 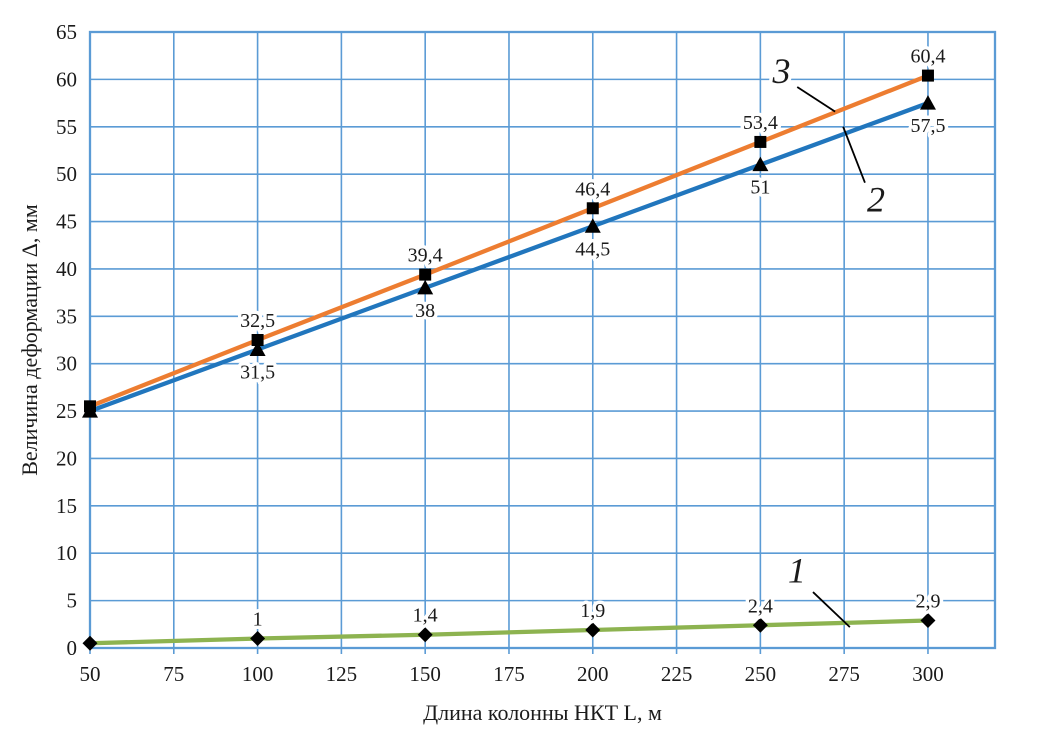 What do you see at coordinates (509, 674) in the screenshot?
I see `x-tick-label: 175` at bounding box center [509, 674].